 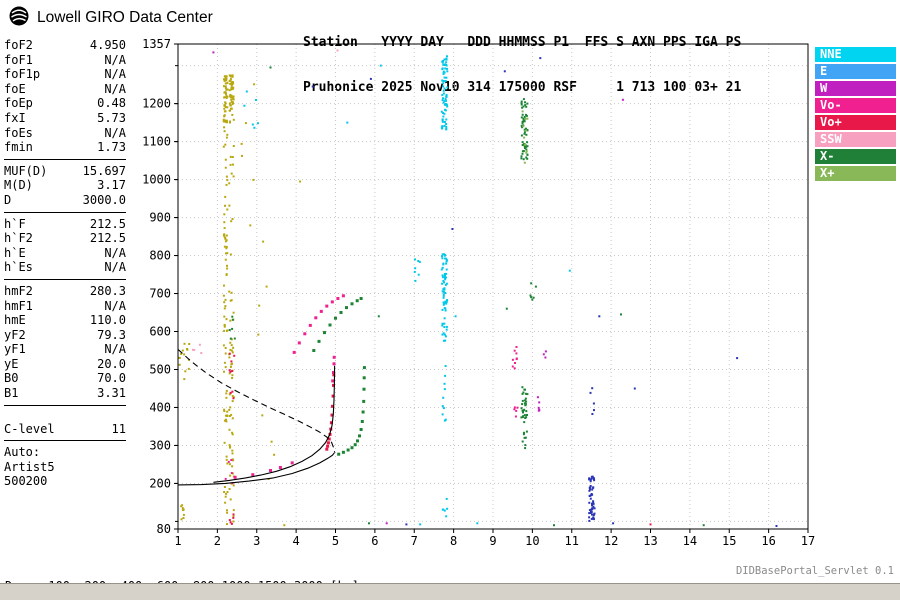 What do you see at coordinates (111, 334) in the screenshot?
I see `param-value: 79.3` at bounding box center [111, 334].